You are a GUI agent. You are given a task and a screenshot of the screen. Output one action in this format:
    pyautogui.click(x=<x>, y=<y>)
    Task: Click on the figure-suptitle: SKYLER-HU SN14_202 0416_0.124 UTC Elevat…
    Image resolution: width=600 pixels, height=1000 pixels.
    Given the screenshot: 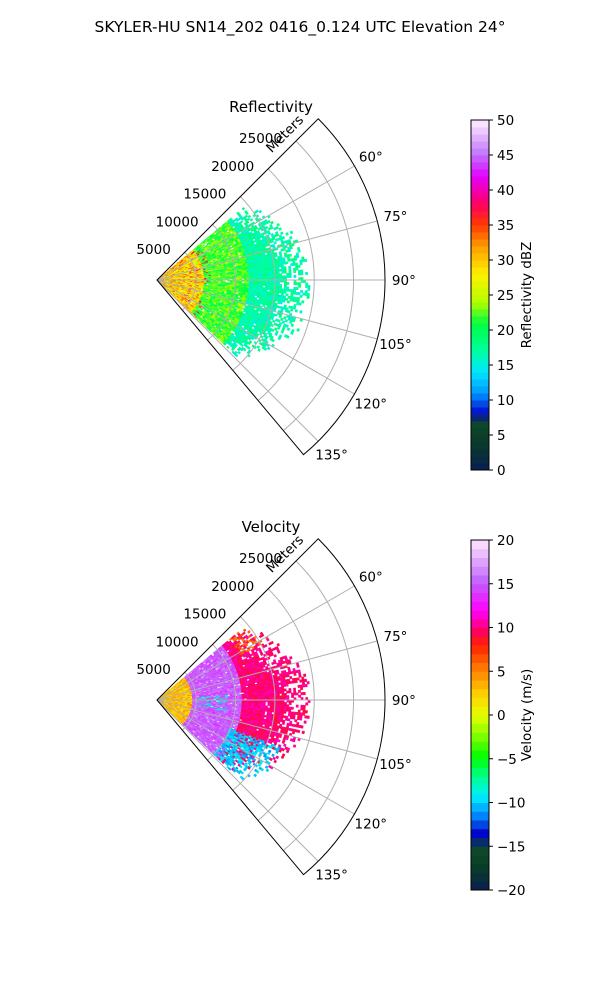 What is the action you would take?
    pyautogui.click(x=300, y=27)
    